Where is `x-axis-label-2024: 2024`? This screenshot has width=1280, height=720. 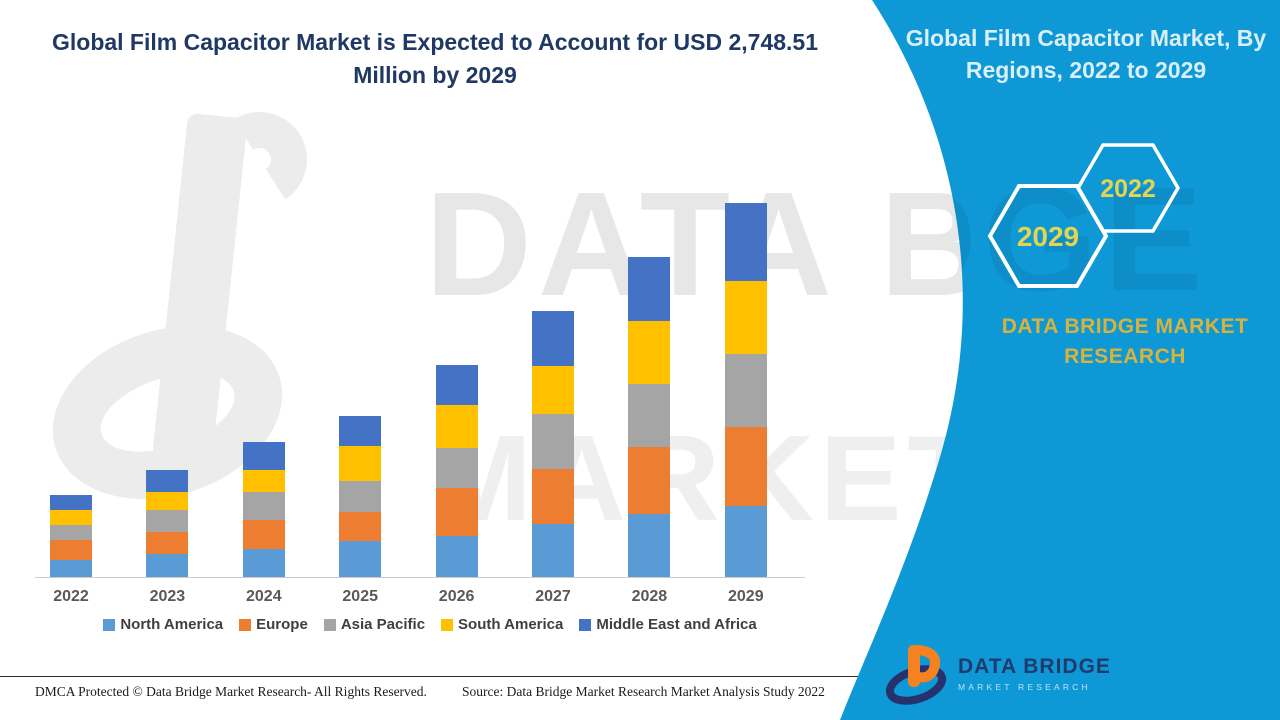 x-axis-label-2024: 2024 is located at coordinates (264, 596).